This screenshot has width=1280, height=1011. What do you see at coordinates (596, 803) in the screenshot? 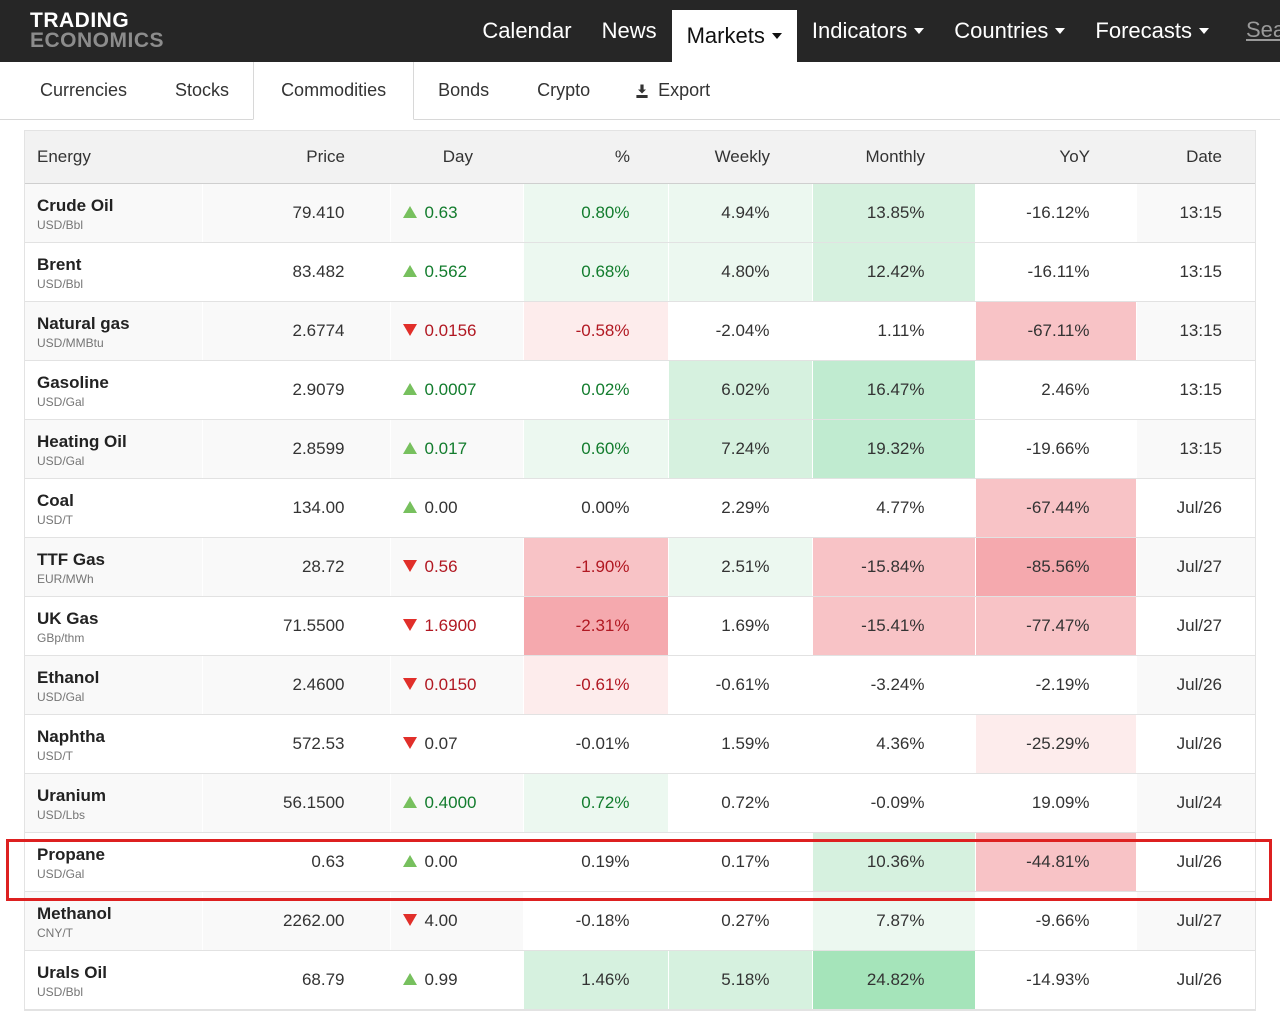
I see `percent-cell: 0.72%` at bounding box center [596, 803].